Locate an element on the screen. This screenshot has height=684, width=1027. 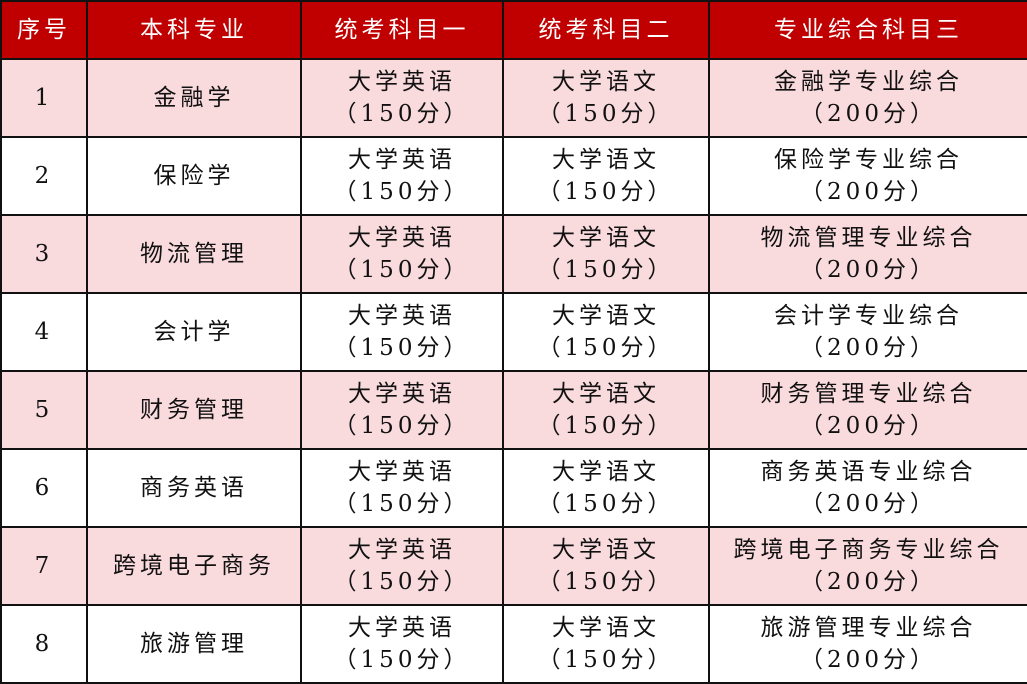
table-row: 2 保险学 大学英语 （150分） 大学语文 （150分） 保险学专业综合 （200分） is located at coordinates (513, 176).